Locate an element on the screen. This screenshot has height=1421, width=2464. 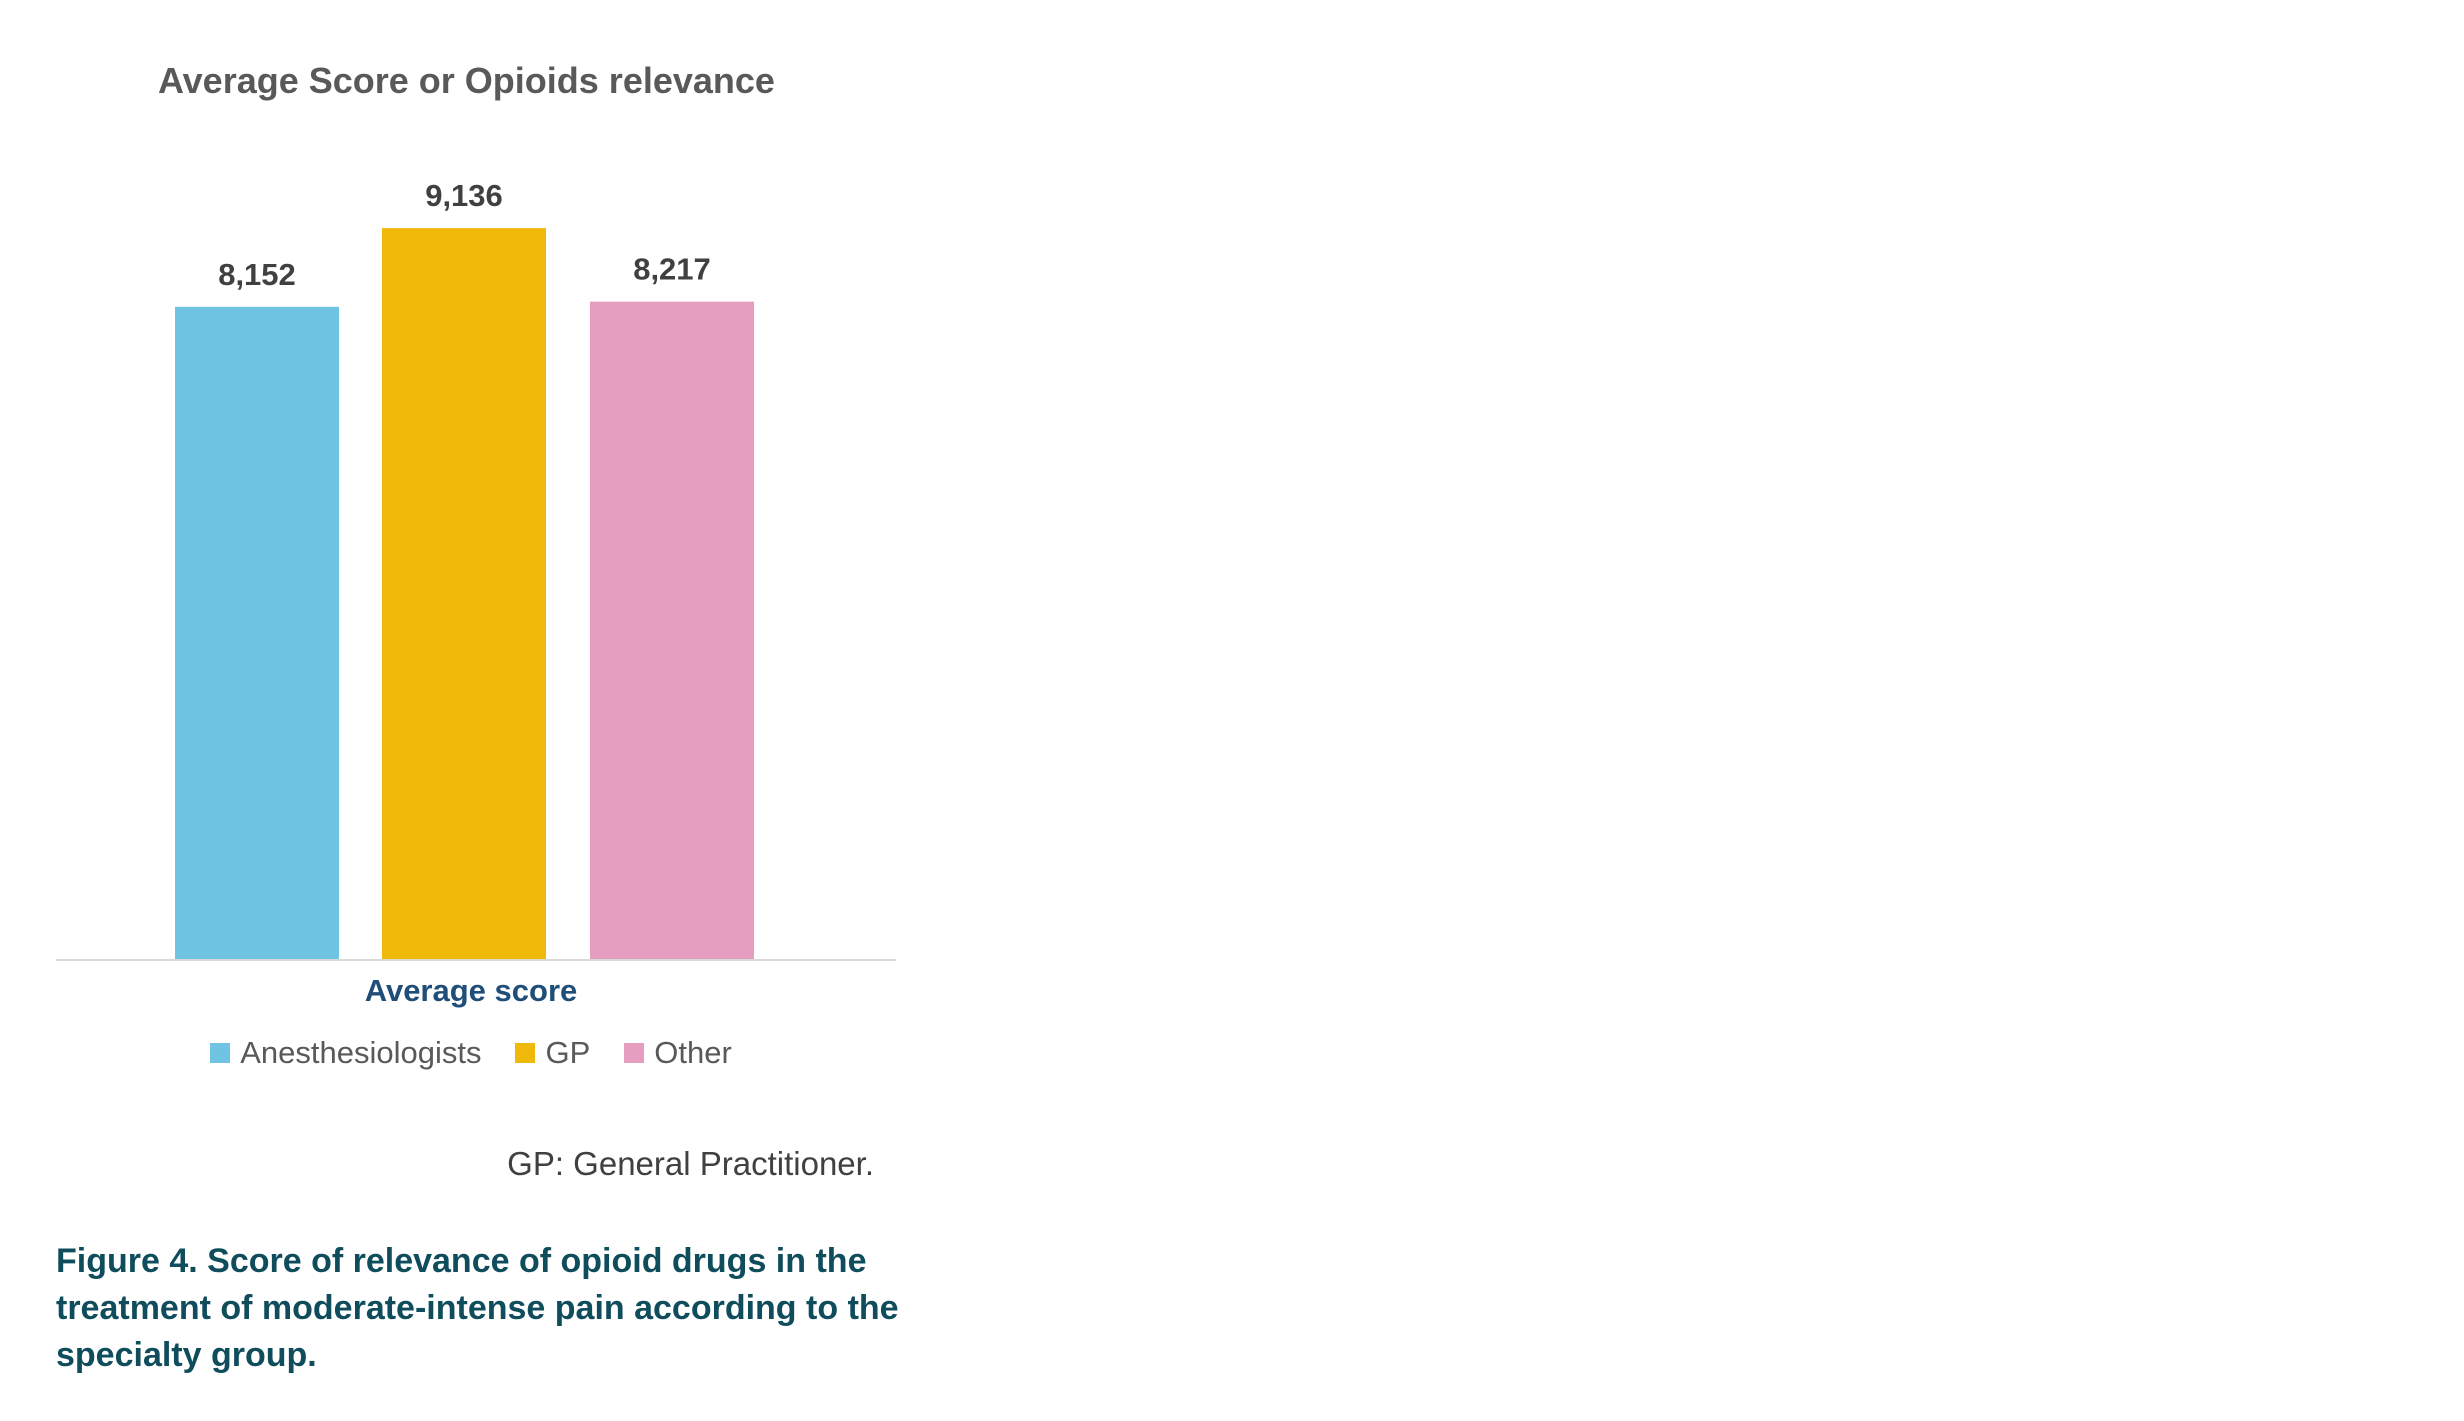
data-label-other: 8,217 is located at coordinates (672, 269).